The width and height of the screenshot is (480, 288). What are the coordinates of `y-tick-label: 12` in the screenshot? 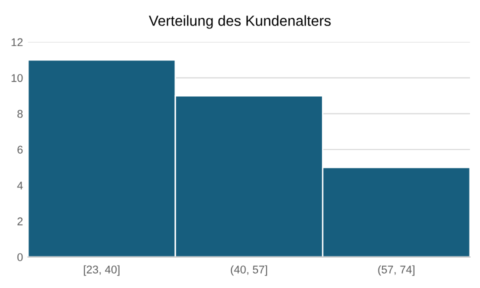 It's located at (17, 42).